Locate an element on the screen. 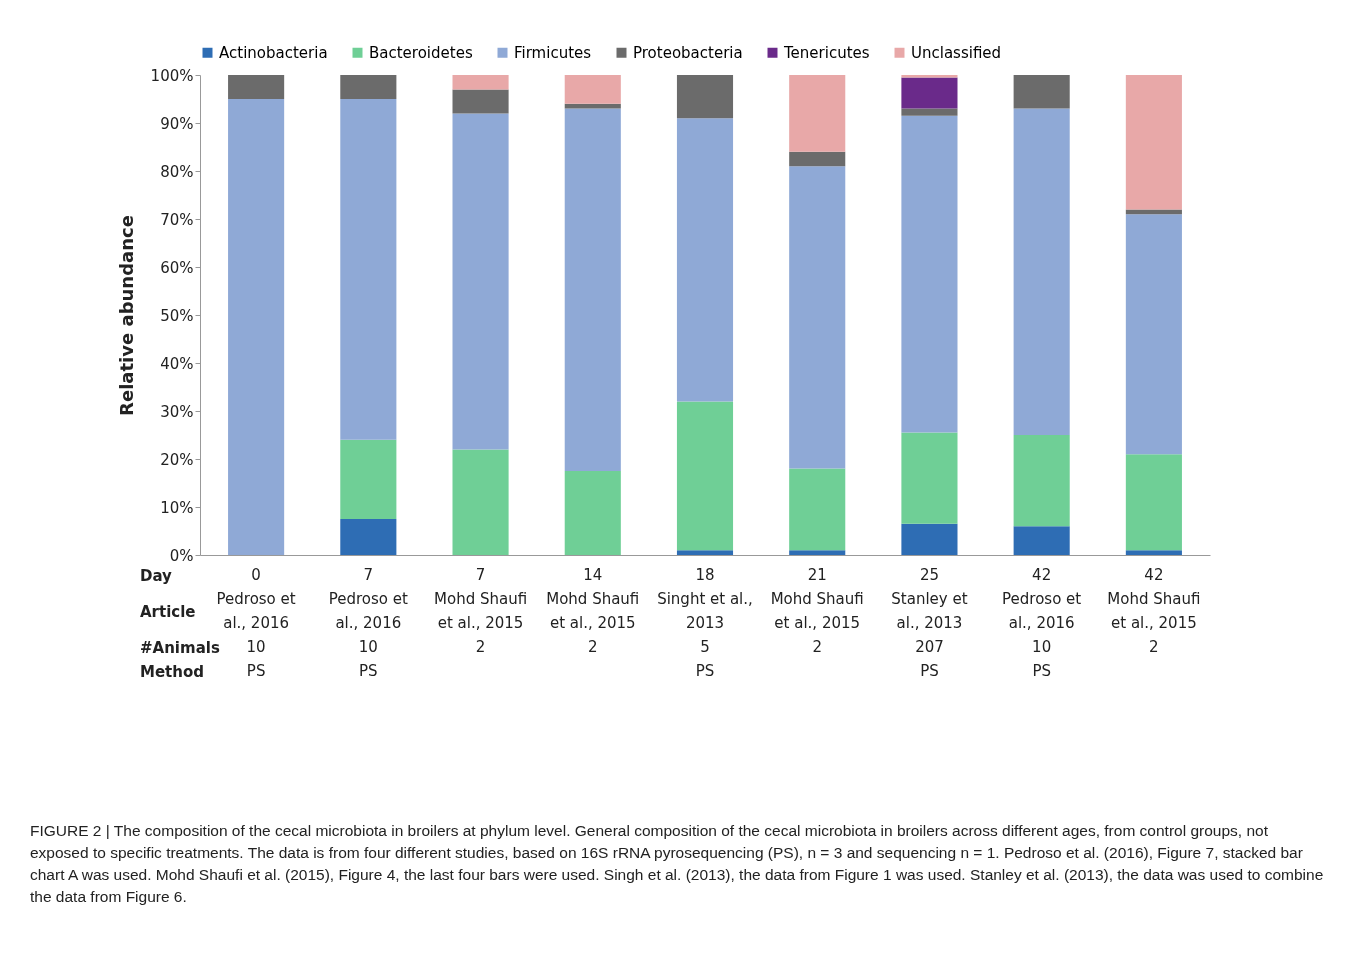 This screenshot has width=1358, height=953. legend-label: Actinobacteria is located at coordinates (273, 52).